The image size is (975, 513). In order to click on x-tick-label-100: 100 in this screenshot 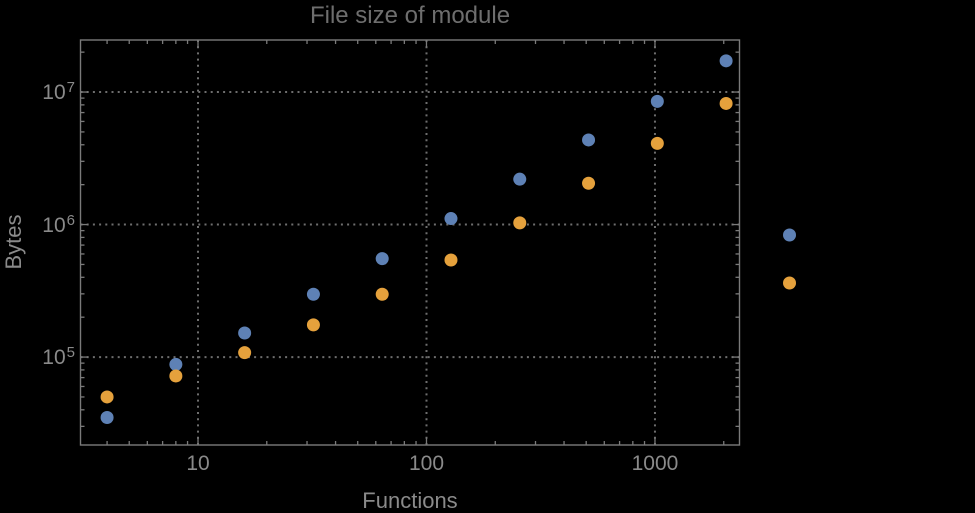, I will do `click(426, 463)`.